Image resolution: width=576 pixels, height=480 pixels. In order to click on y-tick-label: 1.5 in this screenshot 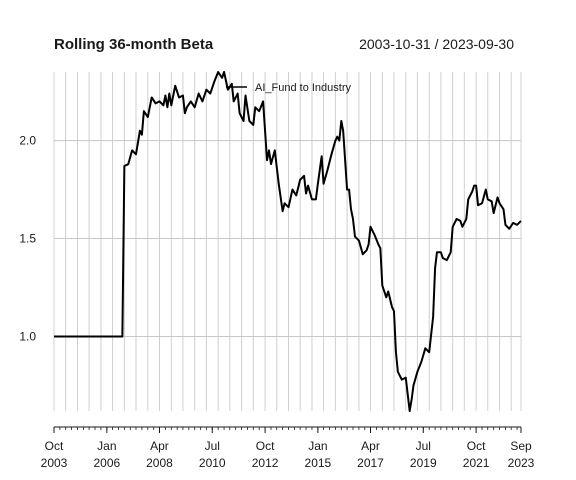, I will do `click(27, 239)`.